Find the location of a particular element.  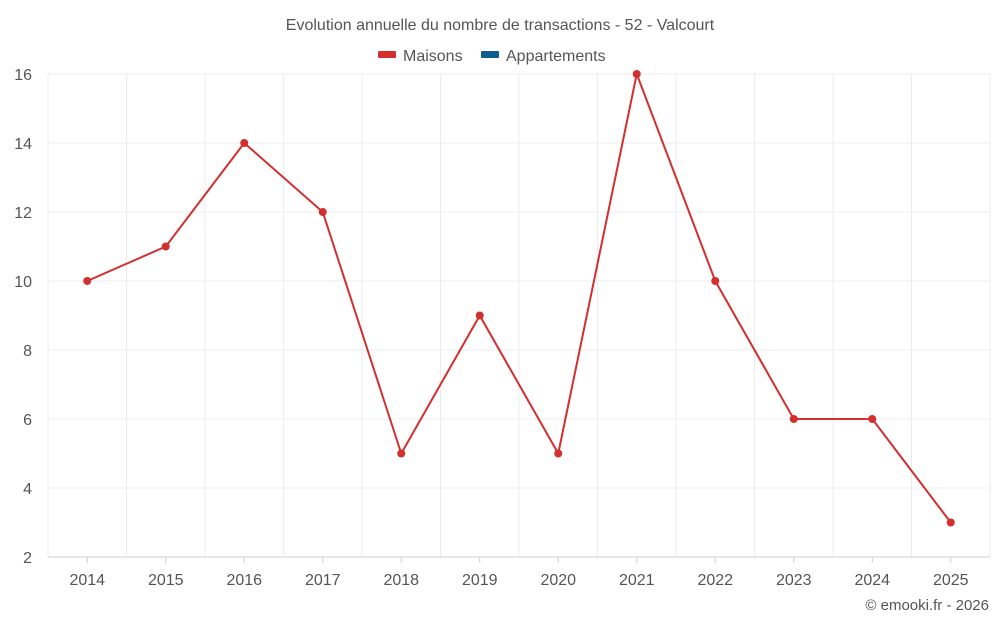

legend-swatch-maisons is located at coordinates (387, 54).